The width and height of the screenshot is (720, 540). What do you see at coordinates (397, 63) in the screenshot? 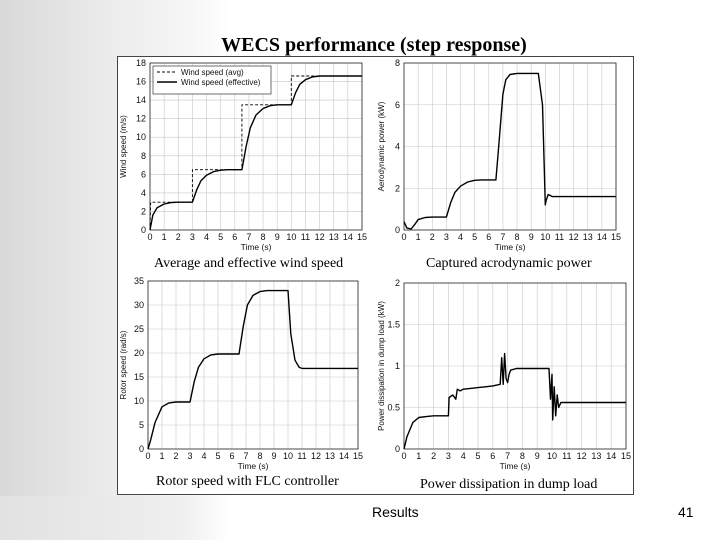
I see `y-tick-label: 8` at bounding box center [397, 63].